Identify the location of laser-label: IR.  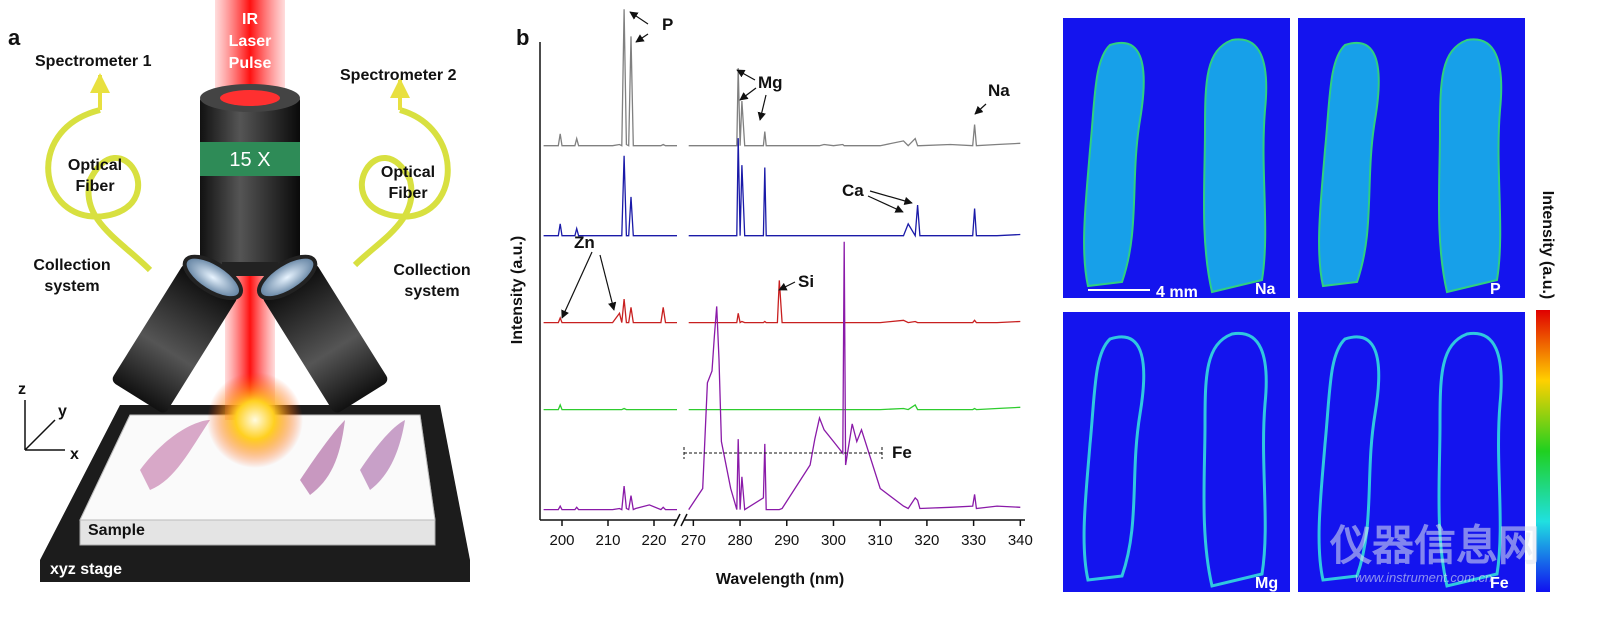
(250, 19).